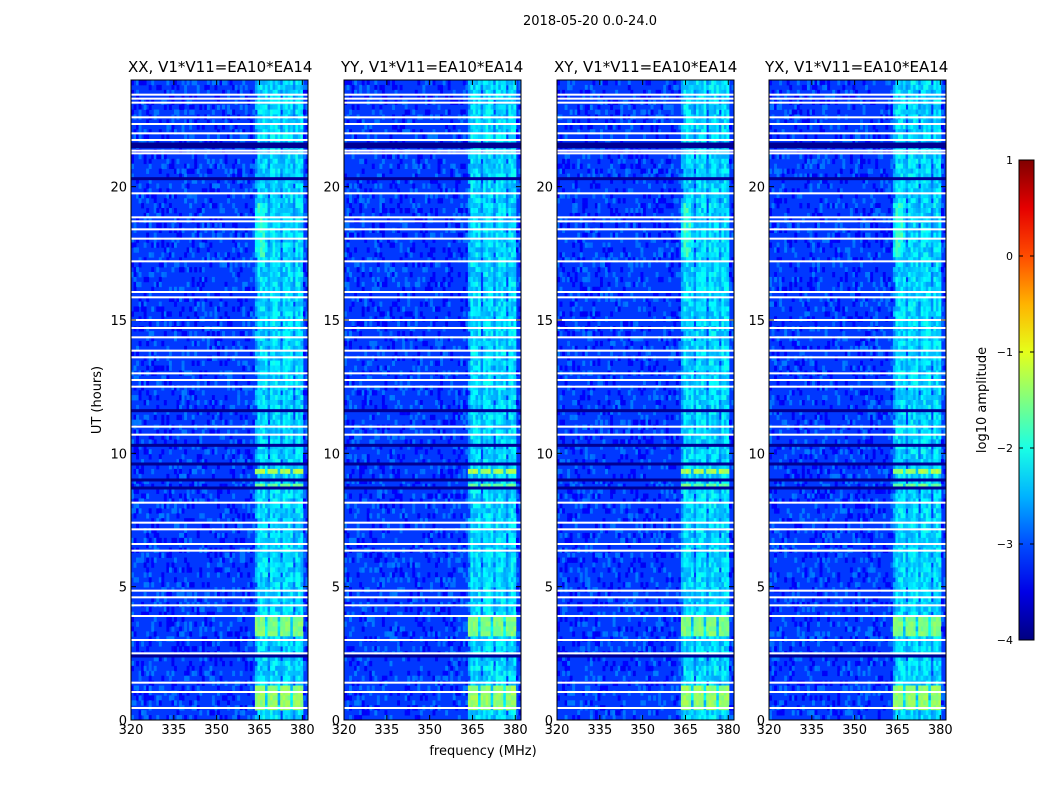 This screenshot has width=1050, height=800. What do you see at coordinates (131, 730) in the screenshot?
I see `x-tick-label: 320` at bounding box center [131, 730].